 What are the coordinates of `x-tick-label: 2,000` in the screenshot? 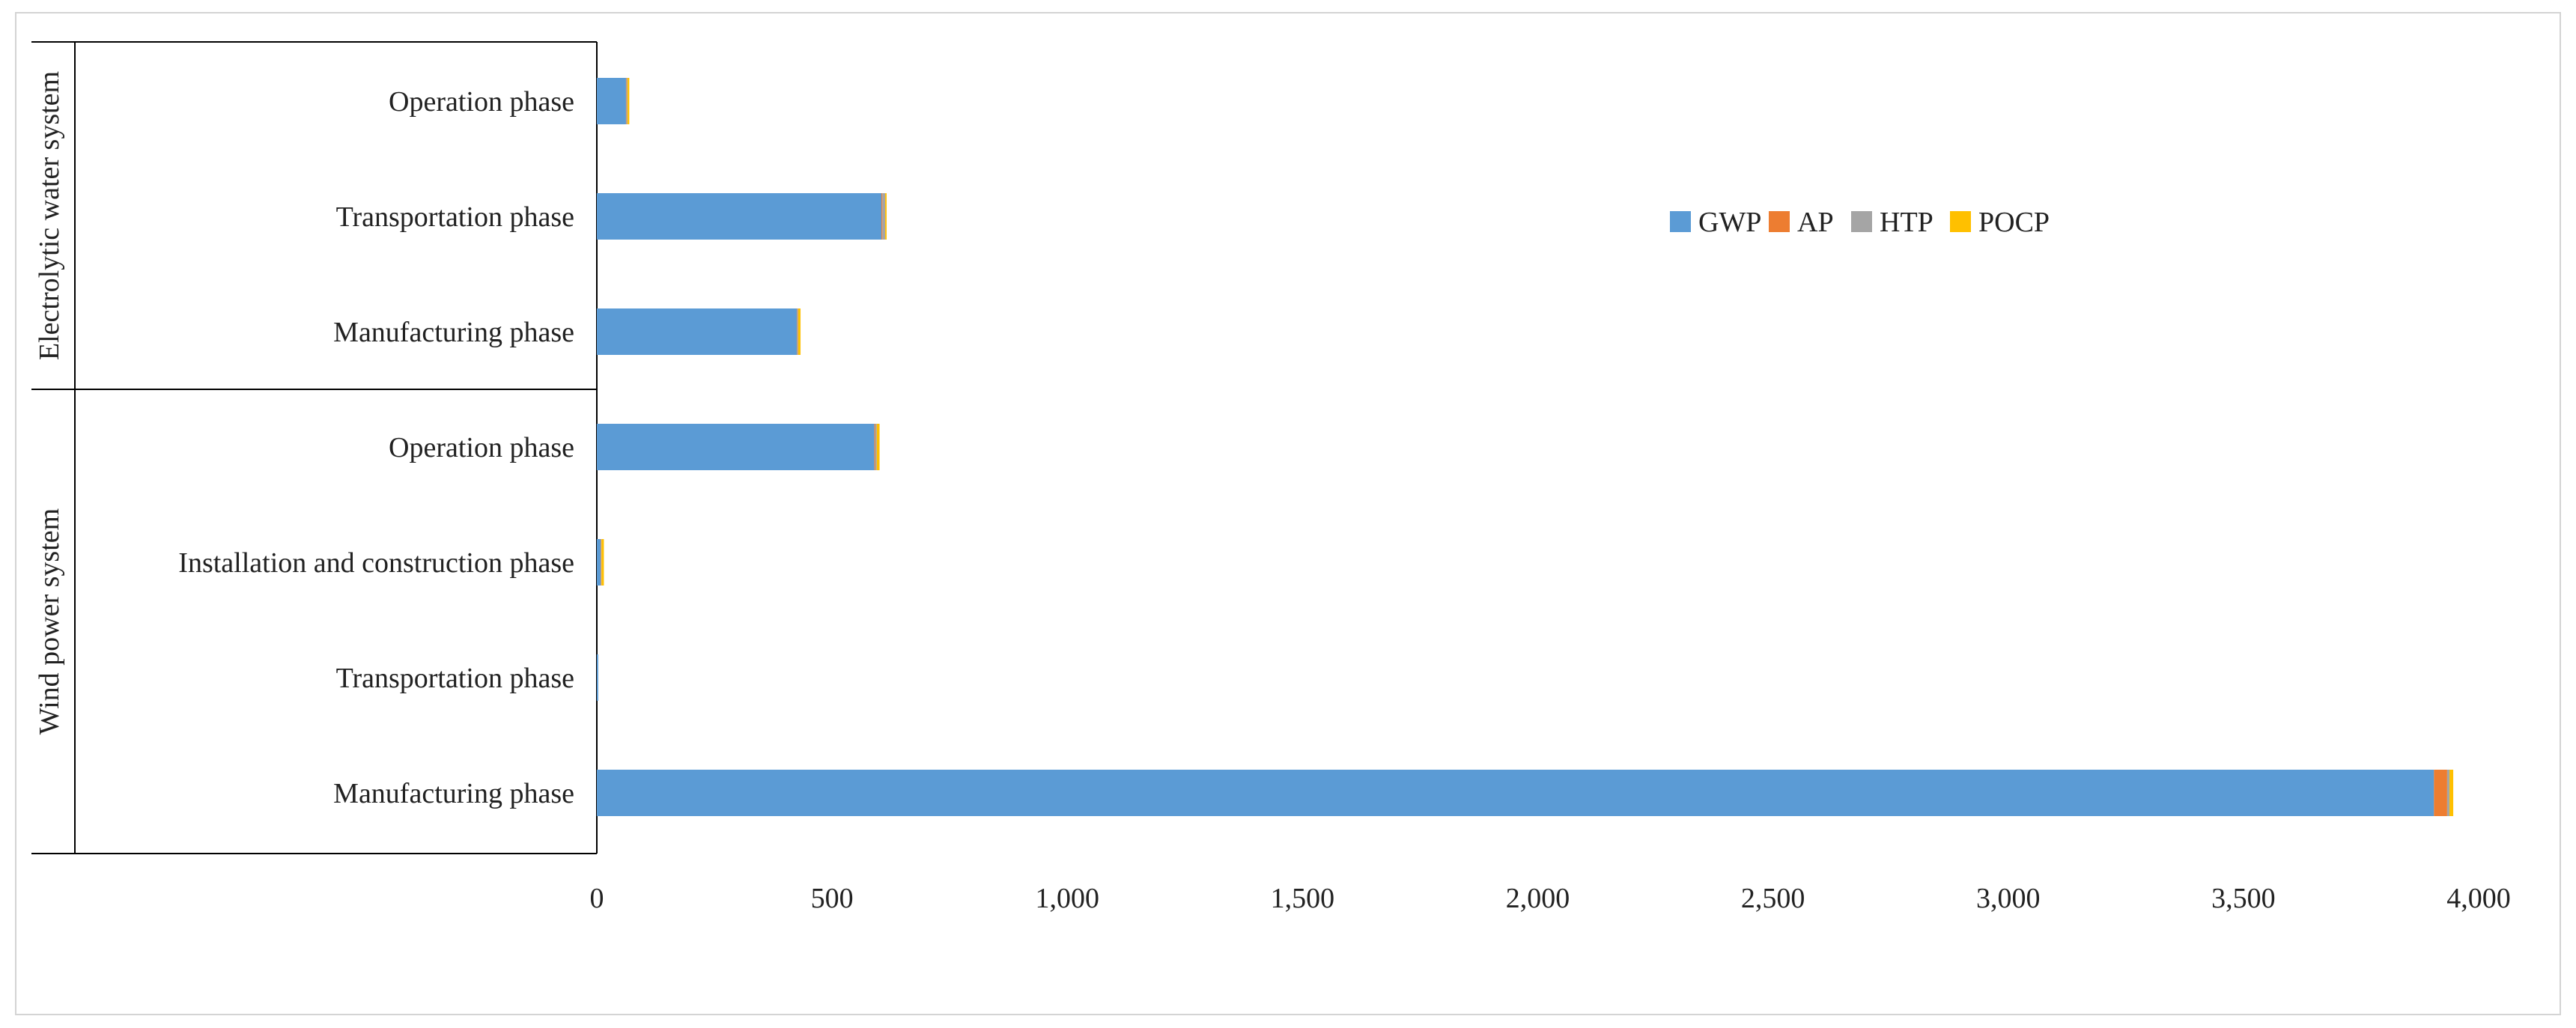 It's located at (1538, 898).